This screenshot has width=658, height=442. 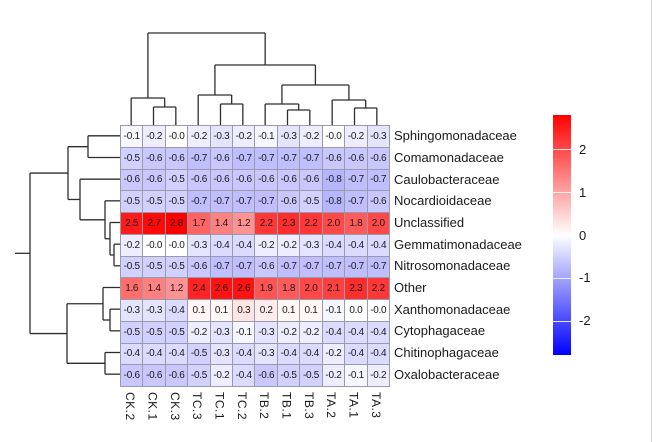 What do you see at coordinates (286, 406) in the screenshot?
I see `column-label: TB.1` at bounding box center [286, 406].